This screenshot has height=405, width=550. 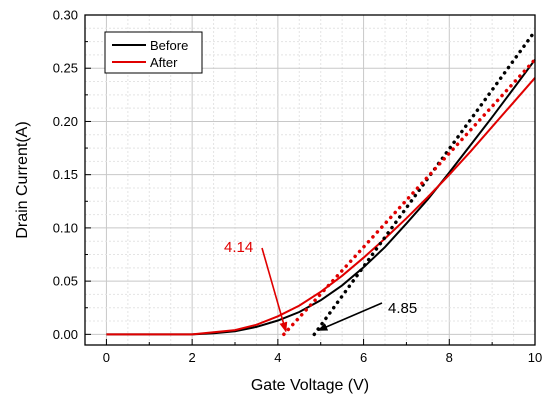 I want to click on x-tick-label: 4, so click(x=277, y=357).